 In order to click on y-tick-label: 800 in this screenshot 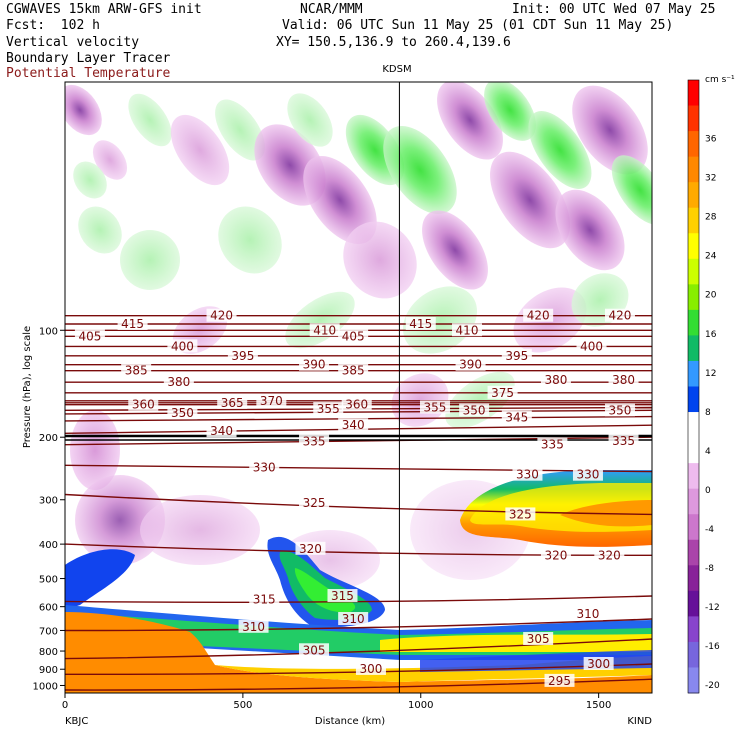, I will do `click(48, 652)`.